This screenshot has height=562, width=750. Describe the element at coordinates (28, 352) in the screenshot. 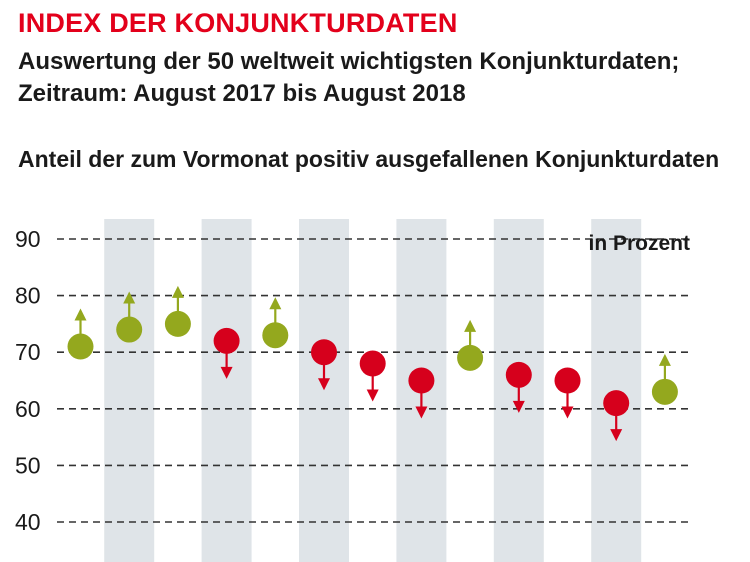

I see `y-tick-label: 70` at that location.